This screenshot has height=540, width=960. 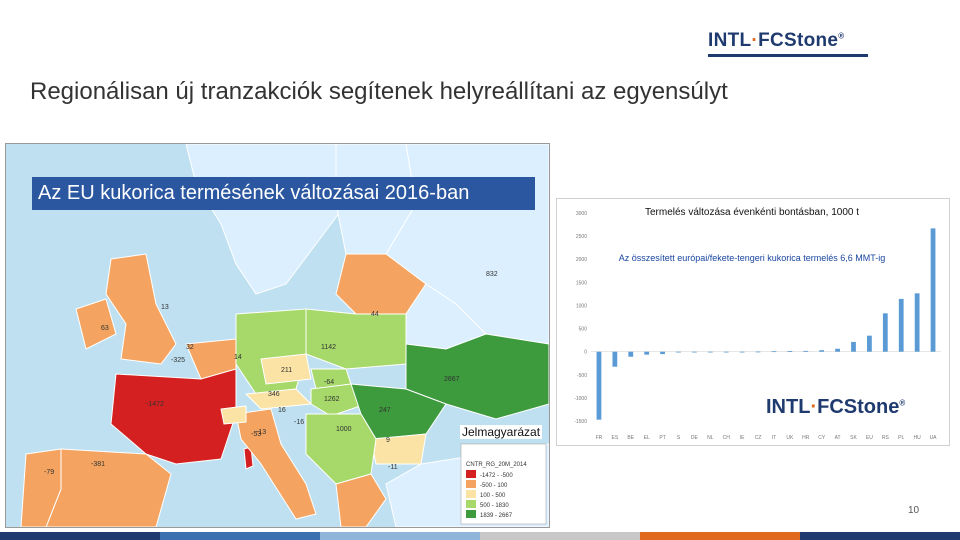 I want to click on map-region-scandinavia, so click(x=266, y=219).